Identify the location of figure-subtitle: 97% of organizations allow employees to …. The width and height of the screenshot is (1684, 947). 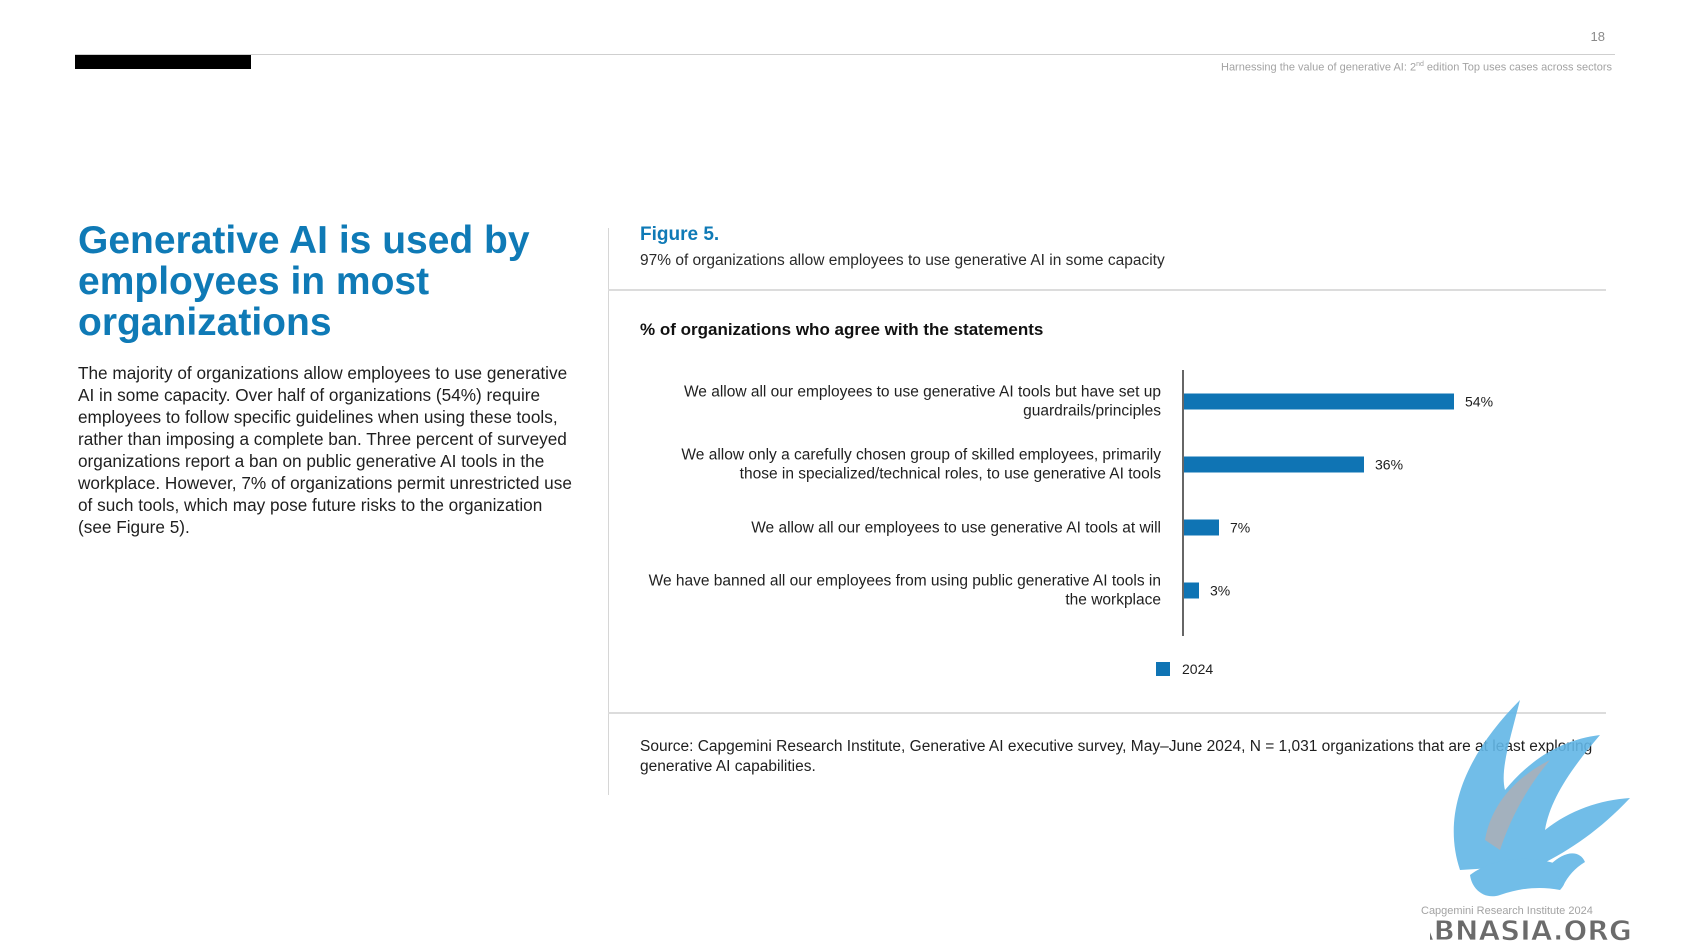
(902, 260).